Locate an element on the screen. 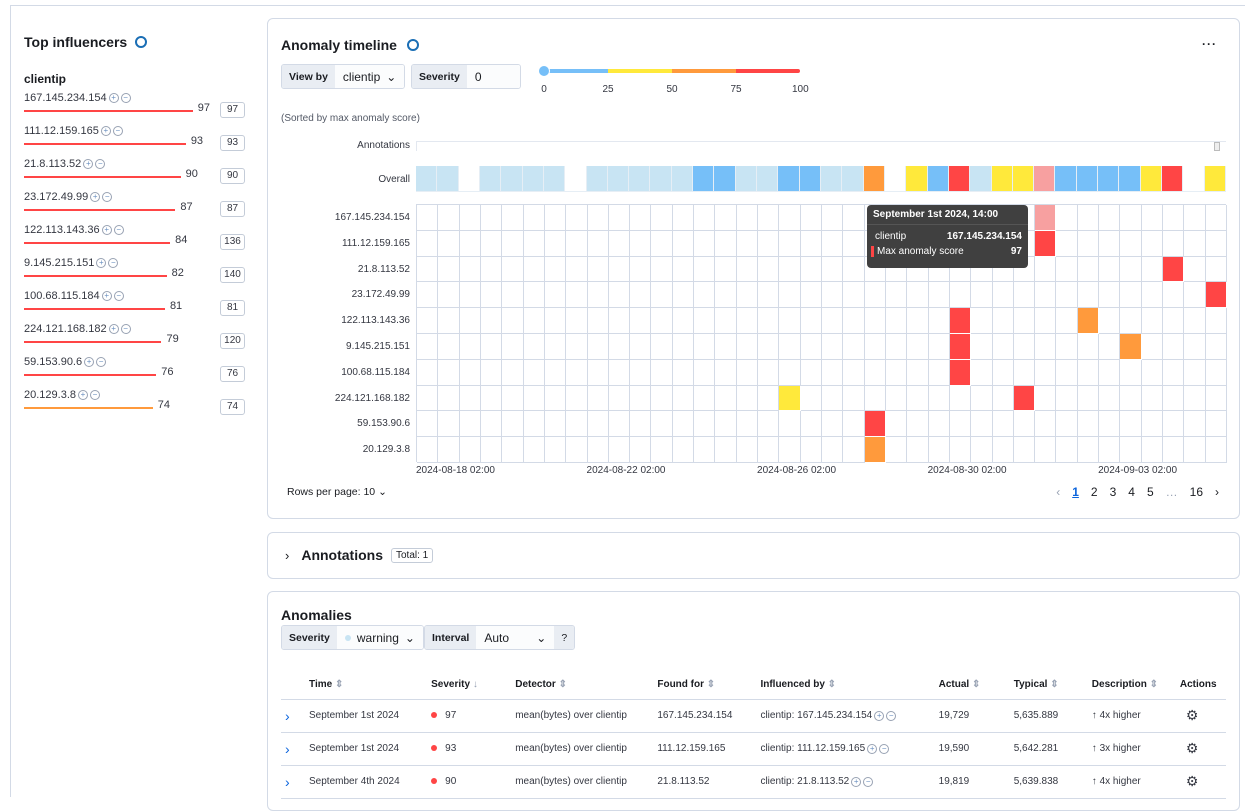  severity-value: 0 is located at coordinates (493, 76).